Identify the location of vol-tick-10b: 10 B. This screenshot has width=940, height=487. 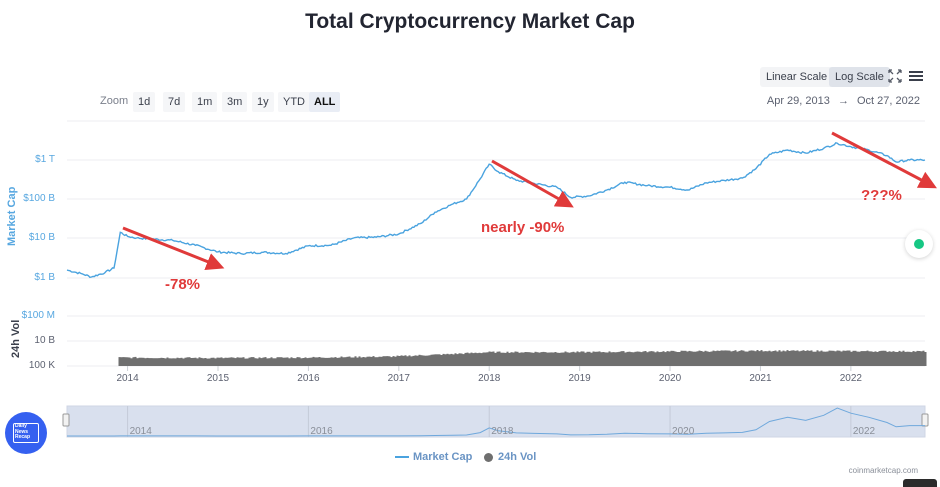
(44, 340).